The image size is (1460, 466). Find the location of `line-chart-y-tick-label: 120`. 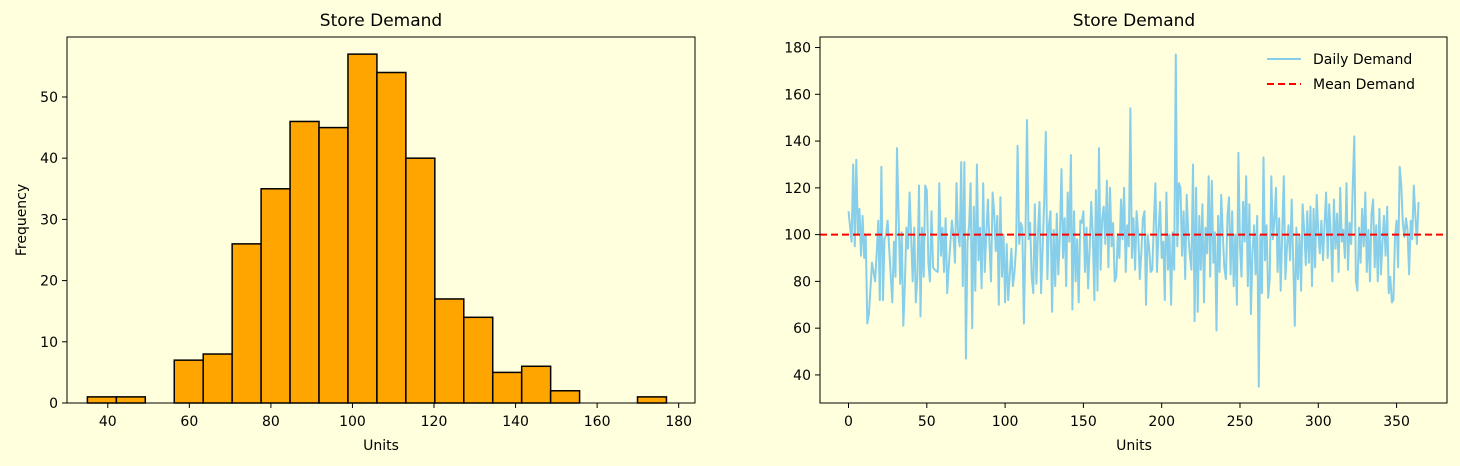

line-chart-y-tick-label: 120 is located at coordinates (797, 189).